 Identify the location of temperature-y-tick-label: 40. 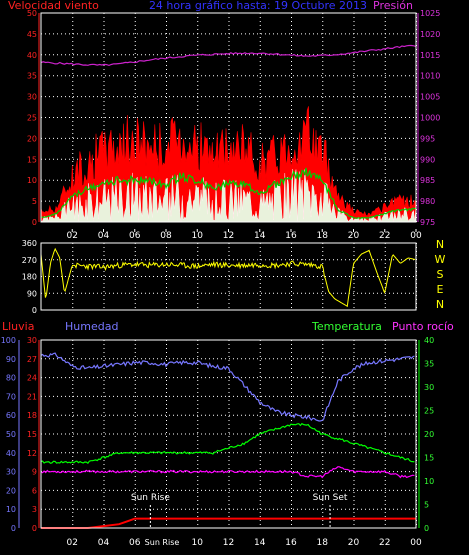
(429, 340).